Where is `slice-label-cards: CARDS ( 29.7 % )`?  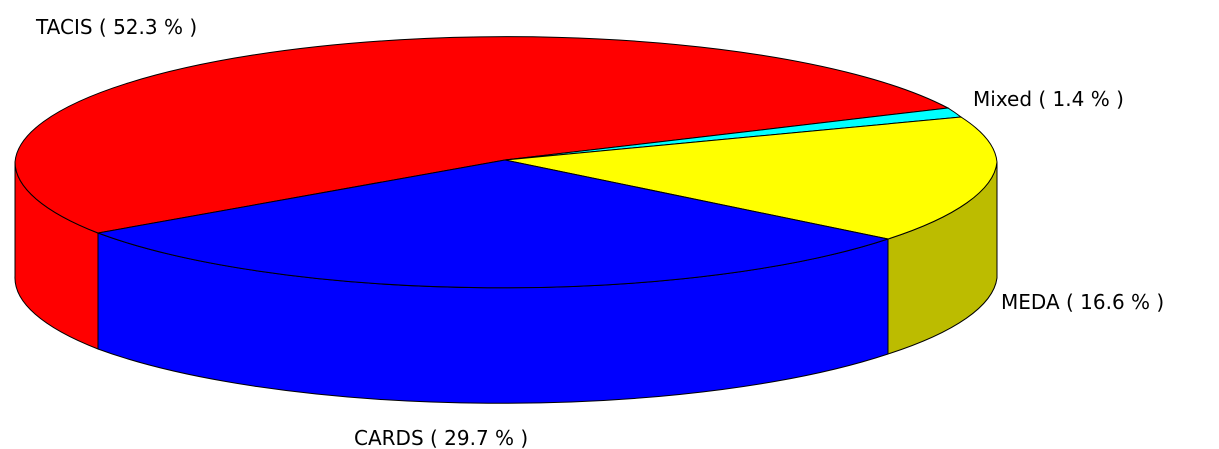 slice-label-cards: CARDS ( 29.7 % ) is located at coordinates (441, 437).